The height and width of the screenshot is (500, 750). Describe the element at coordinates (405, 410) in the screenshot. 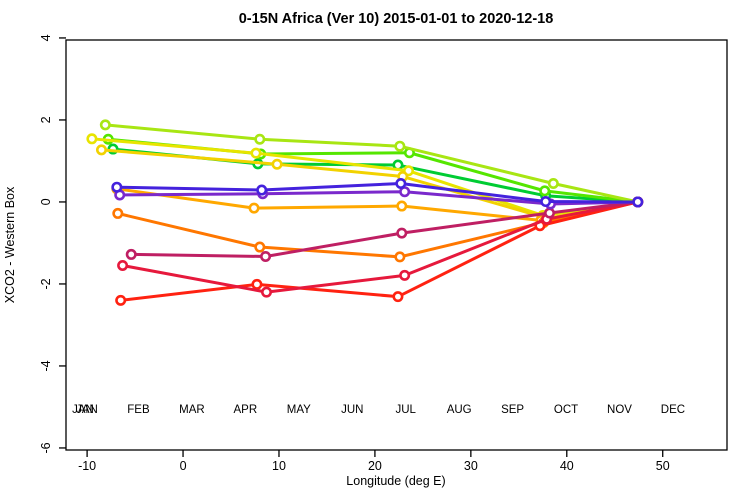

I see `legend-month-jul: JUL` at that location.